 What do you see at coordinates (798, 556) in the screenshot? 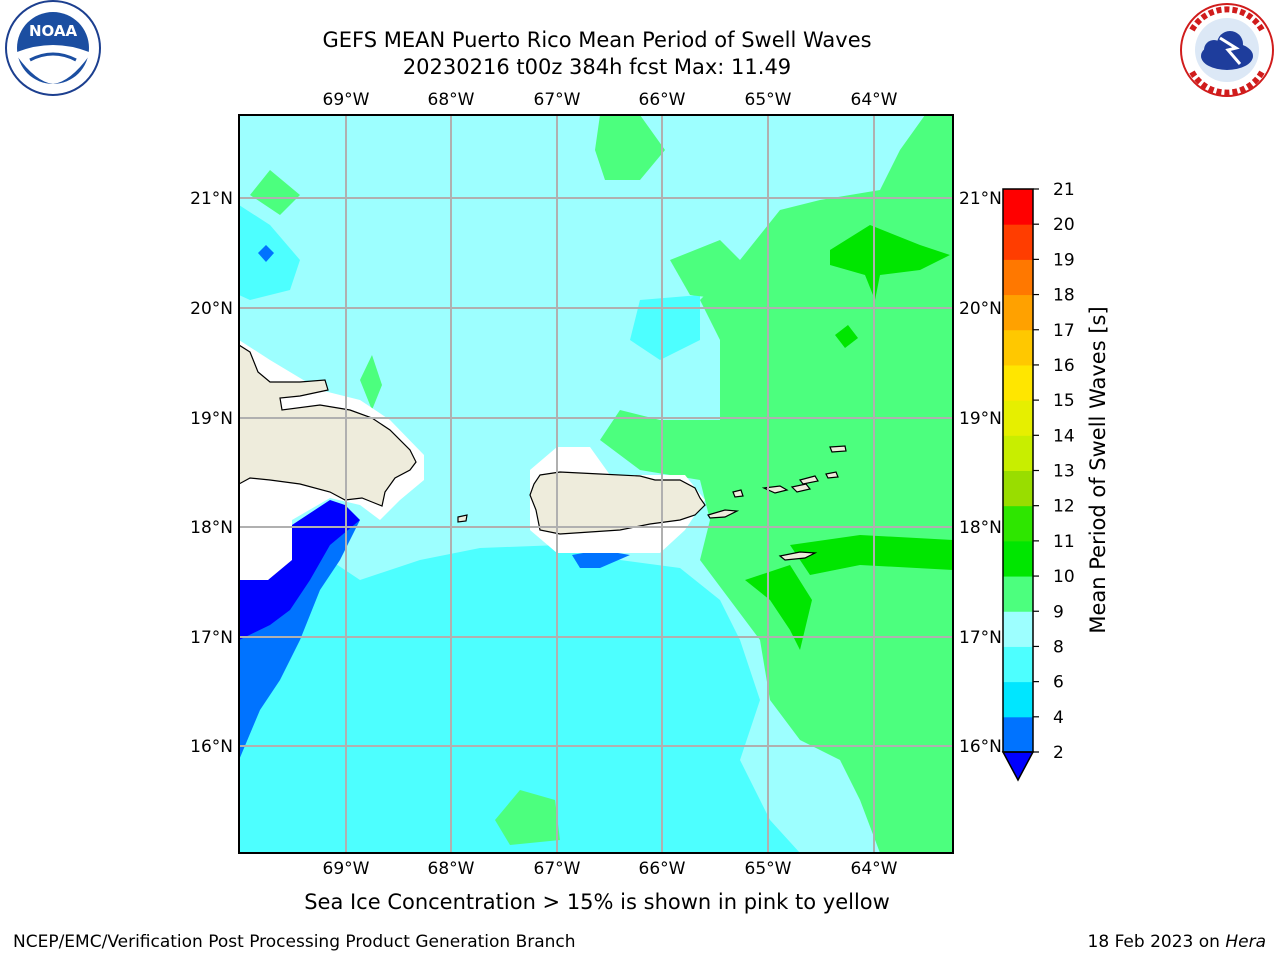
I see `land-st-croix` at bounding box center [798, 556].